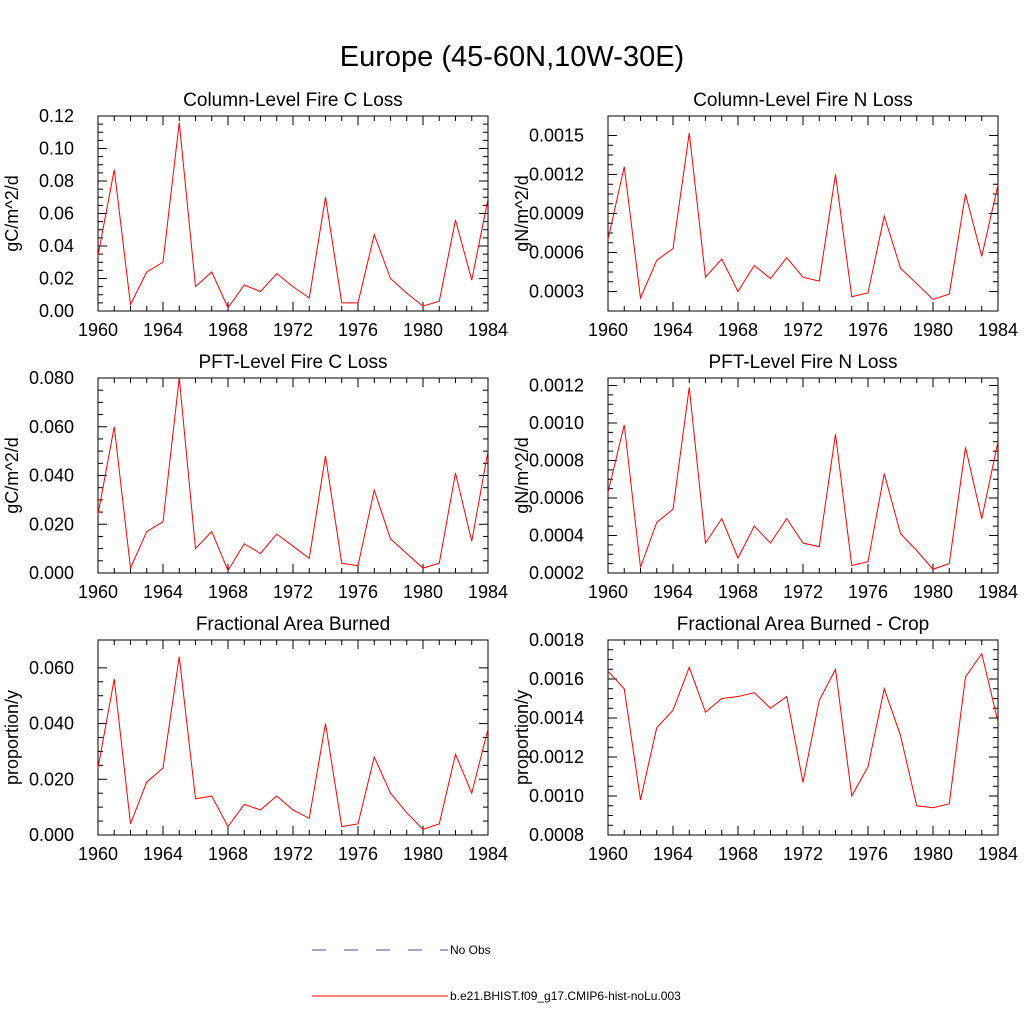 The height and width of the screenshot is (1029, 1024). What do you see at coordinates (556, 292) in the screenshot?
I see `y-tick-label: 0.0003` at bounding box center [556, 292].